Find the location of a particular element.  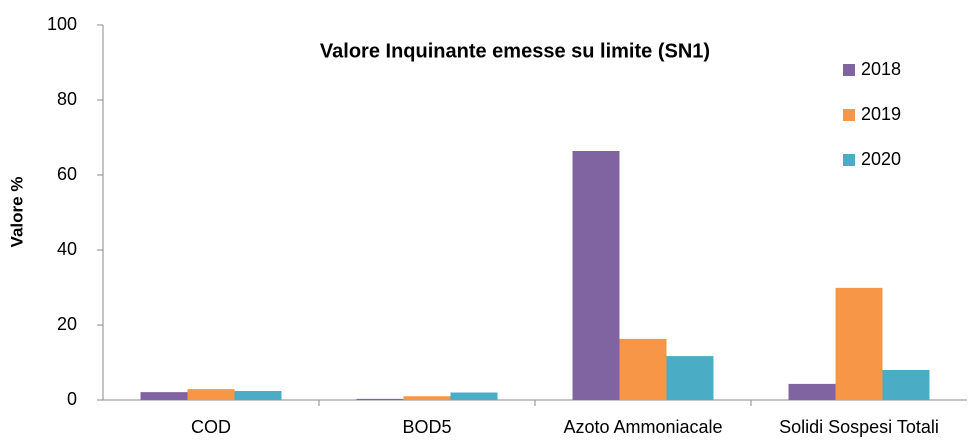

y-tick-label: 20 is located at coordinates (67, 324).